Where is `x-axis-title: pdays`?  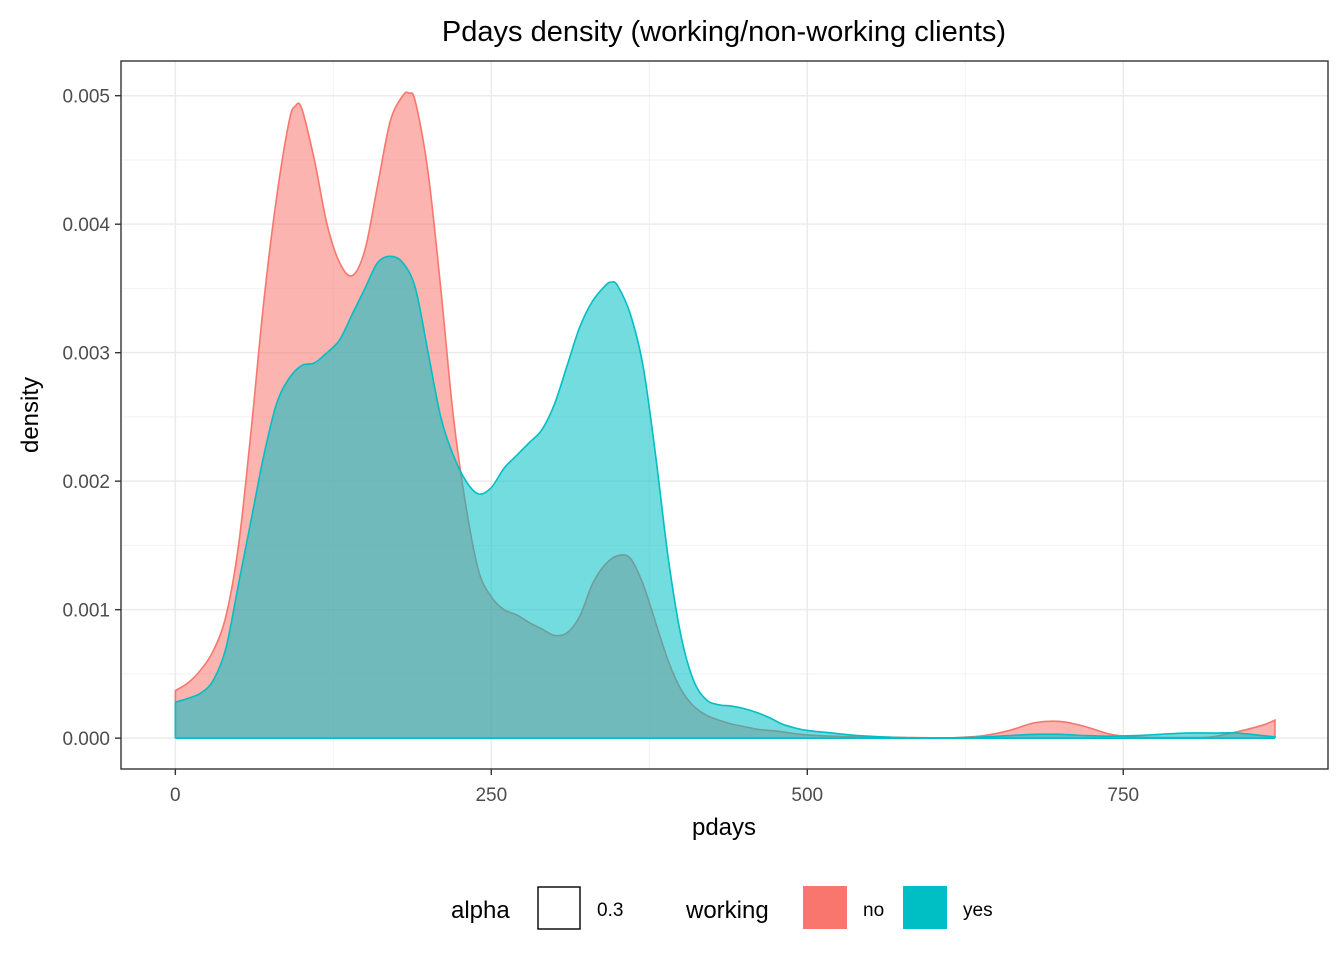
x-axis-title: pdays is located at coordinates (724, 827).